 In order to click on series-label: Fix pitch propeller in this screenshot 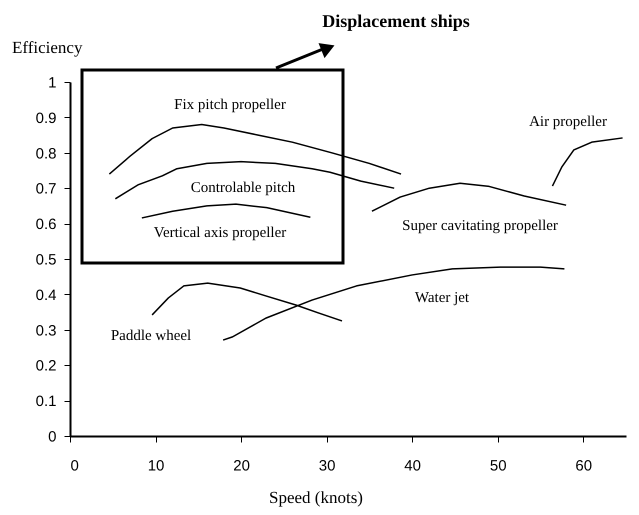, I will do `click(230, 105)`.